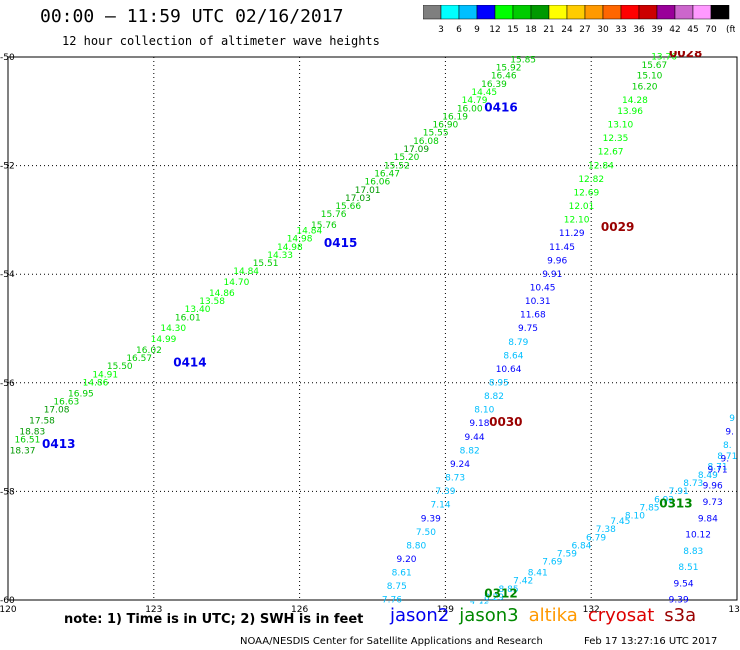  I want to click on colorbar-tick-label: 36, so click(639, 30).